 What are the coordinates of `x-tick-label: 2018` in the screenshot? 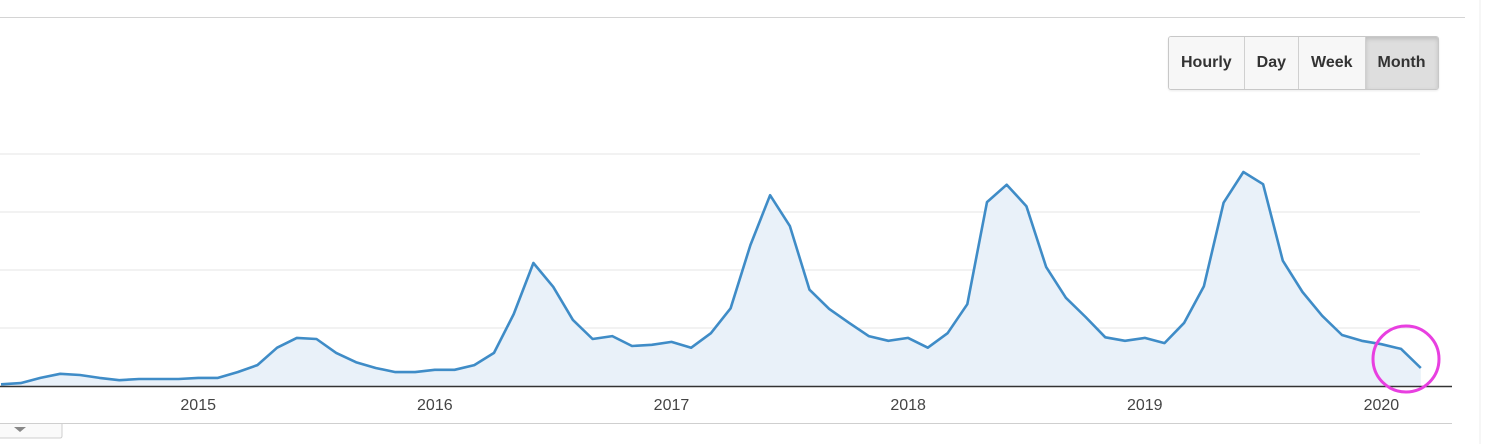 It's located at (908, 405).